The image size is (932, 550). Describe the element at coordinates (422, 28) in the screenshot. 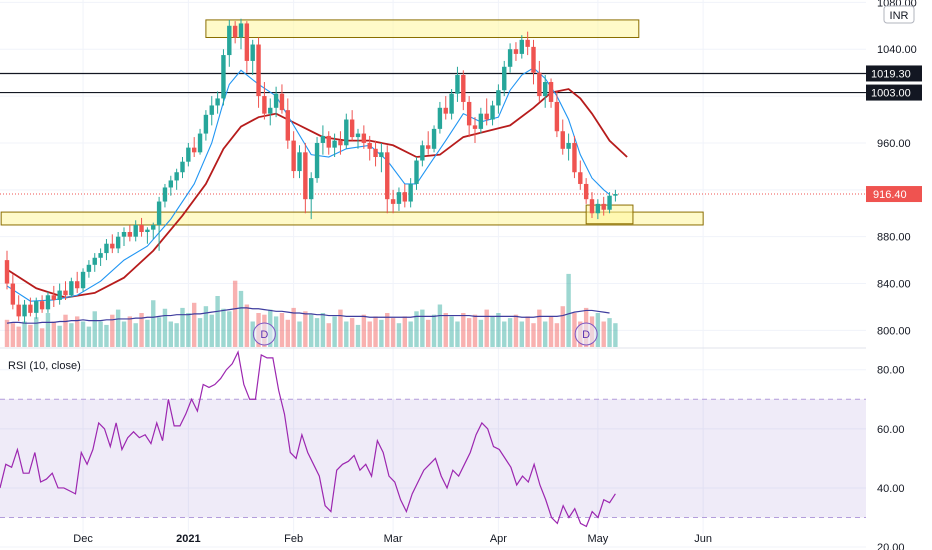

I see `supply-zone` at that location.